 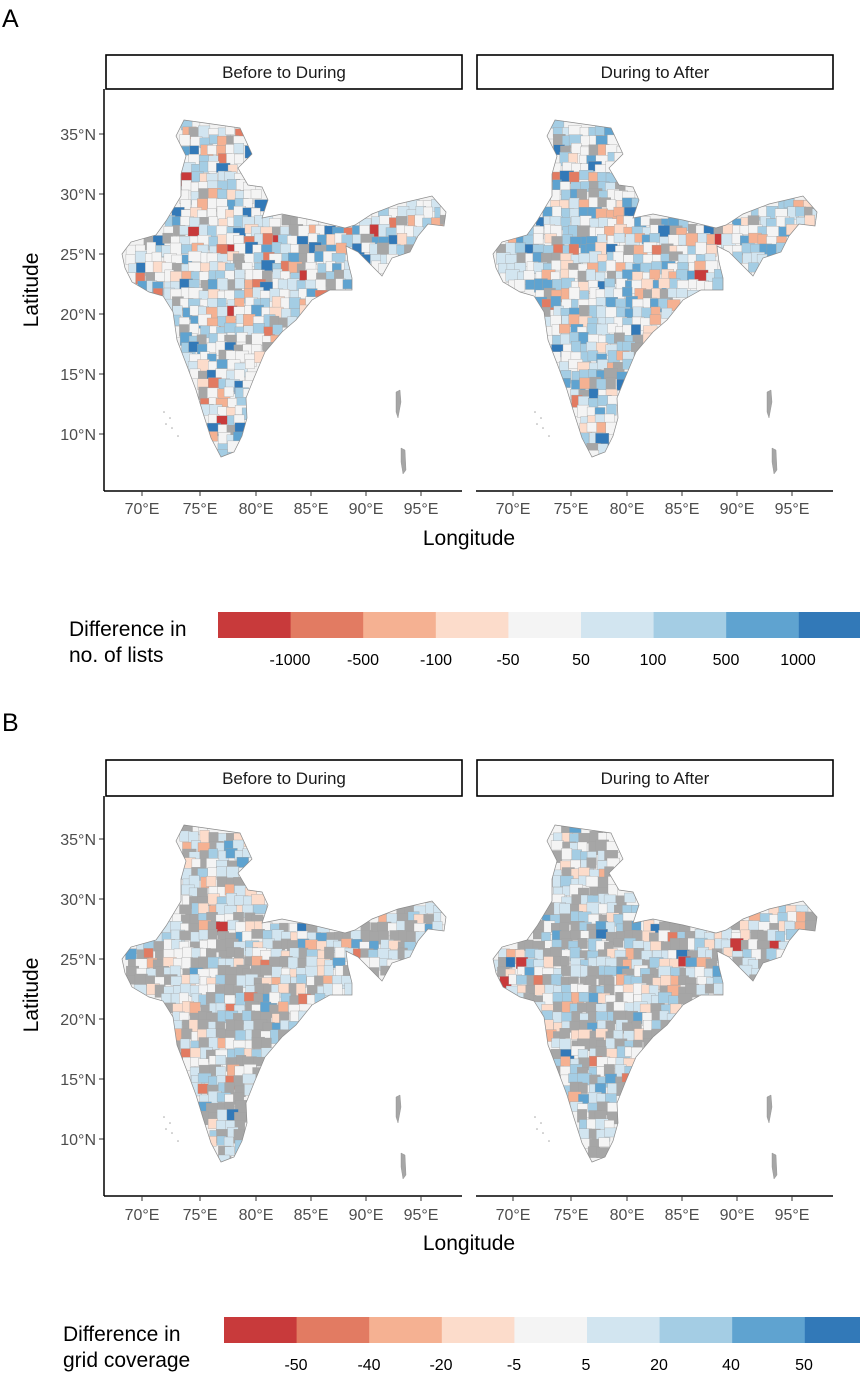 What do you see at coordinates (586, 1365) in the screenshot?
I see `legend-tick-label: 5` at bounding box center [586, 1365].